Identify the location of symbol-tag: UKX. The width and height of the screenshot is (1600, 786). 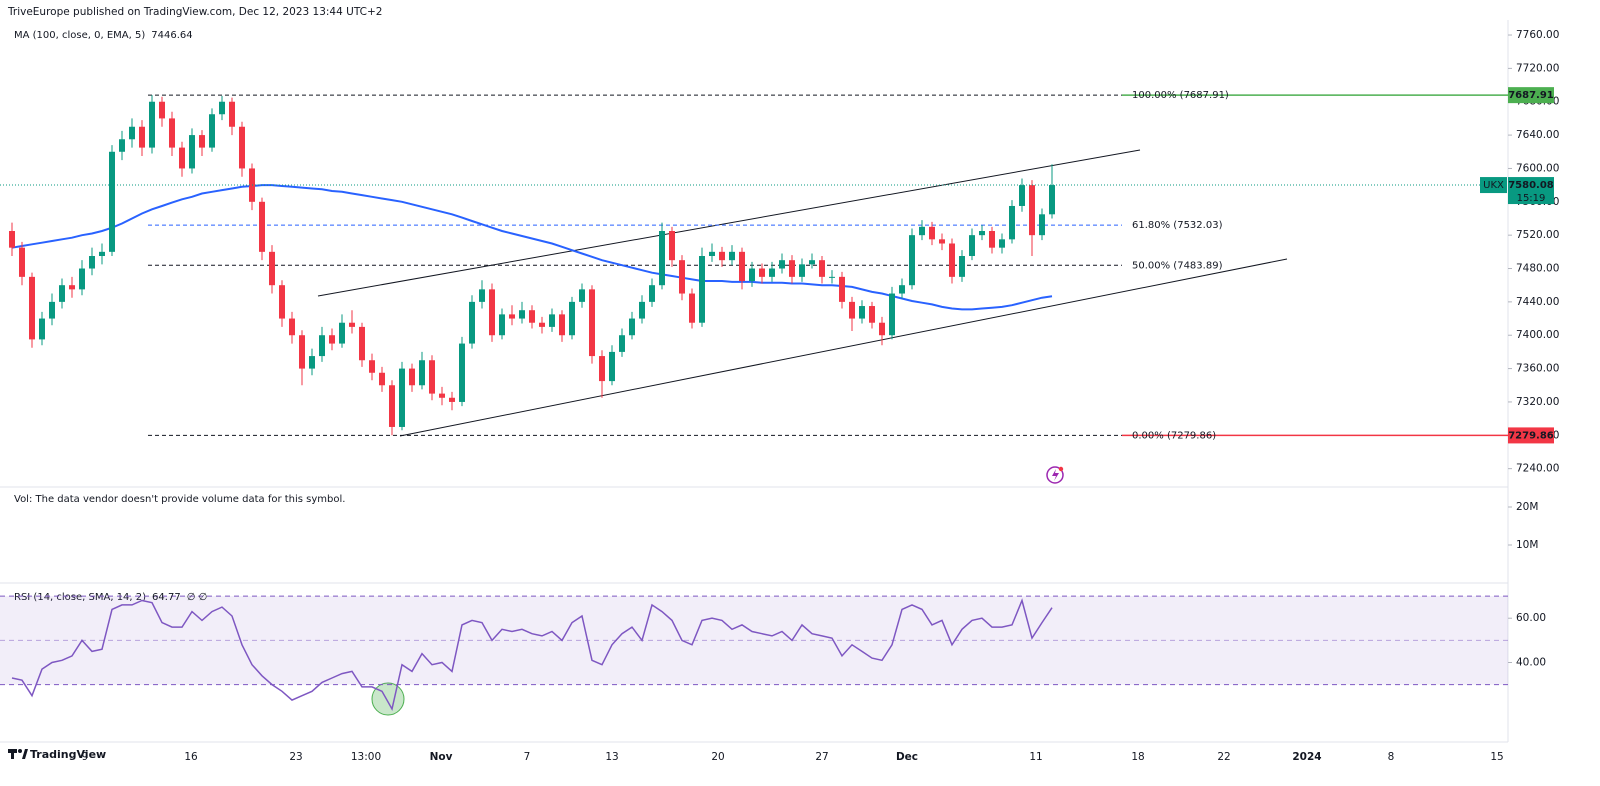
(1493, 185).